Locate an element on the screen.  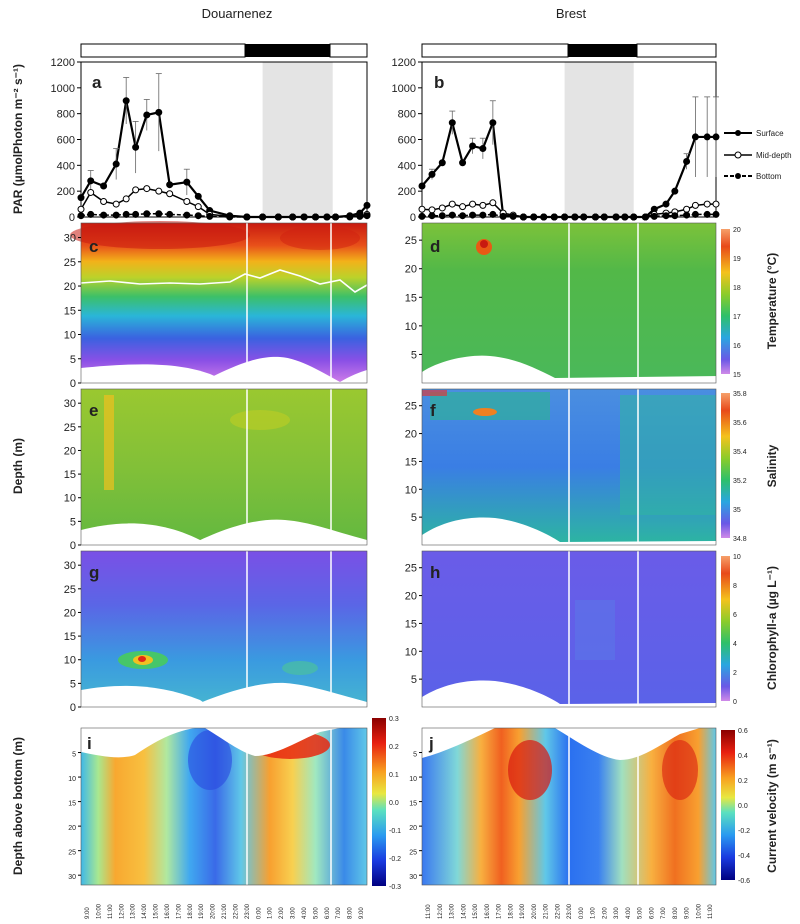
colorbar-tick-label: 20 is located at coordinates (737, 230).